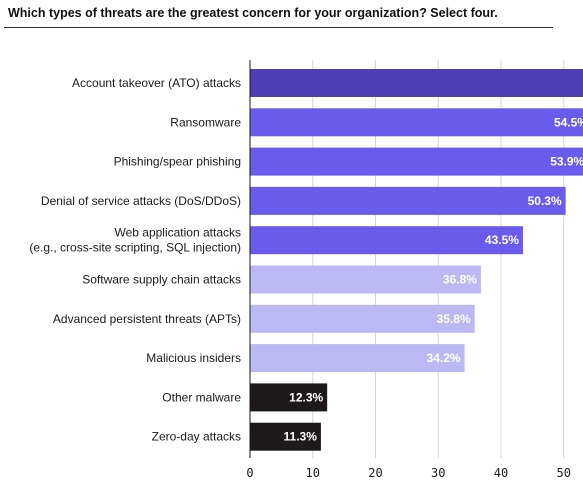 Image resolution: width=583 pixels, height=500 pixels. I want to click on title-divider, so click(278, 27).